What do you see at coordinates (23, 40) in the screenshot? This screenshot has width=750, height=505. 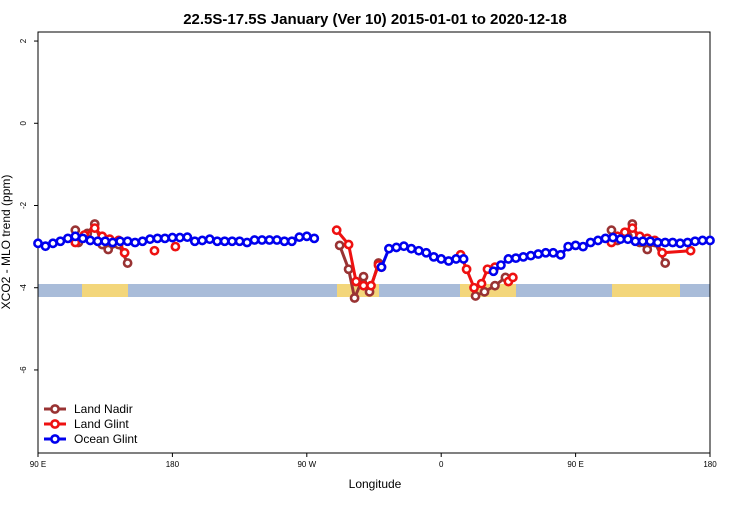 I see `y-tick-label: 2` at bounding box center [23, 40].